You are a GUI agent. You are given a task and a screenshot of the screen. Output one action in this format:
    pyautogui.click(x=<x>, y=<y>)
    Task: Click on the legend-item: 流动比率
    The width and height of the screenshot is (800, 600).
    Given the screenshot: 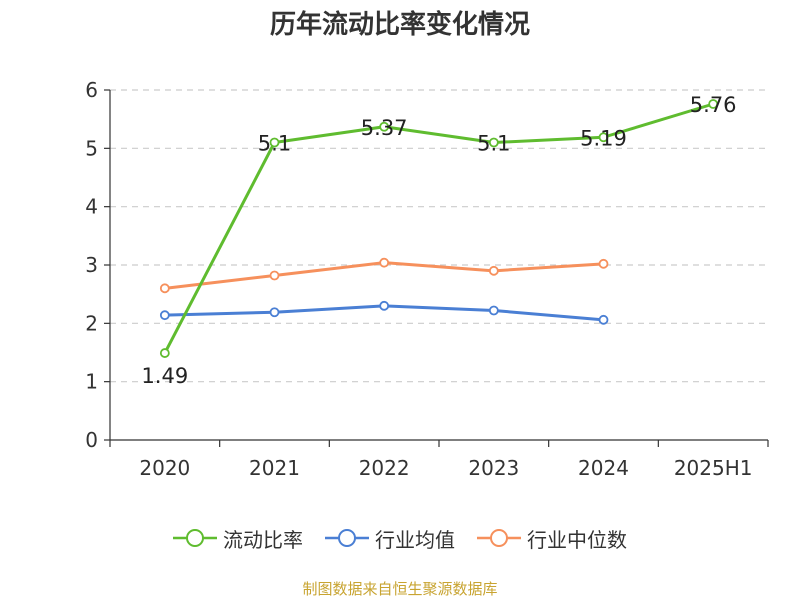 What is the action you would take?
    pyautogui.click(x=238, y=538)
    